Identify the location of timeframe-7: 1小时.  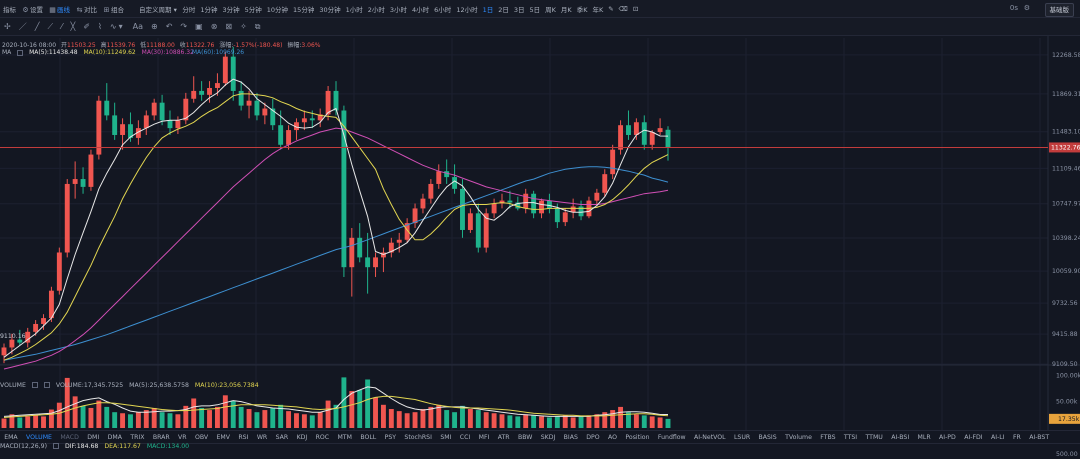
(354, 9).